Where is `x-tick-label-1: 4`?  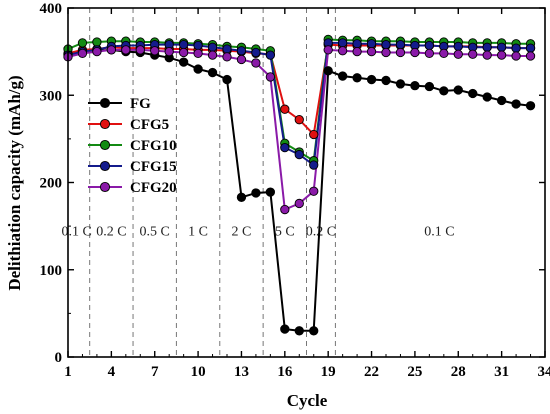 x-tick-label-1: 4 is located at coordinates (112, 372).